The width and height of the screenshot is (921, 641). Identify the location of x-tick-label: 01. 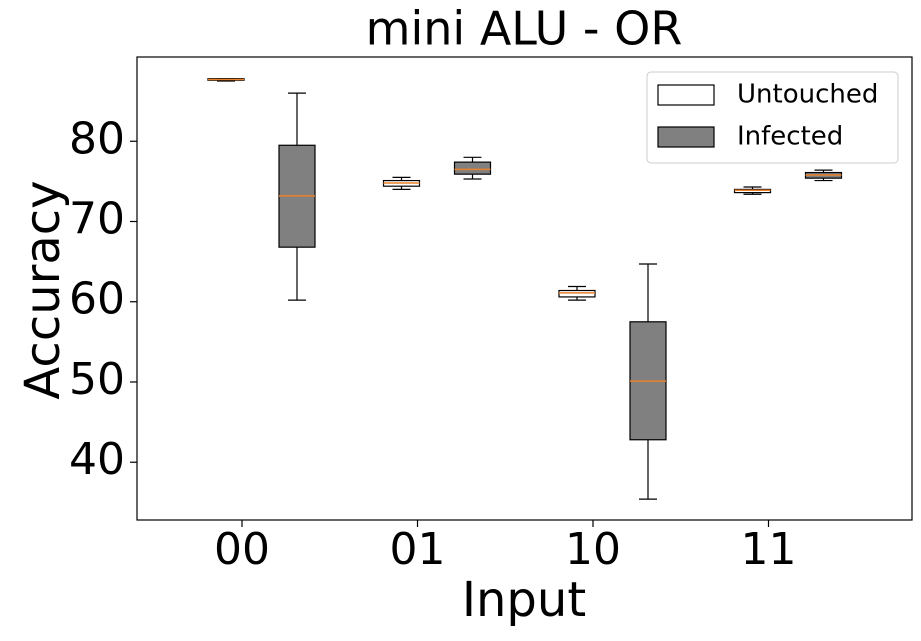
(418, 549).